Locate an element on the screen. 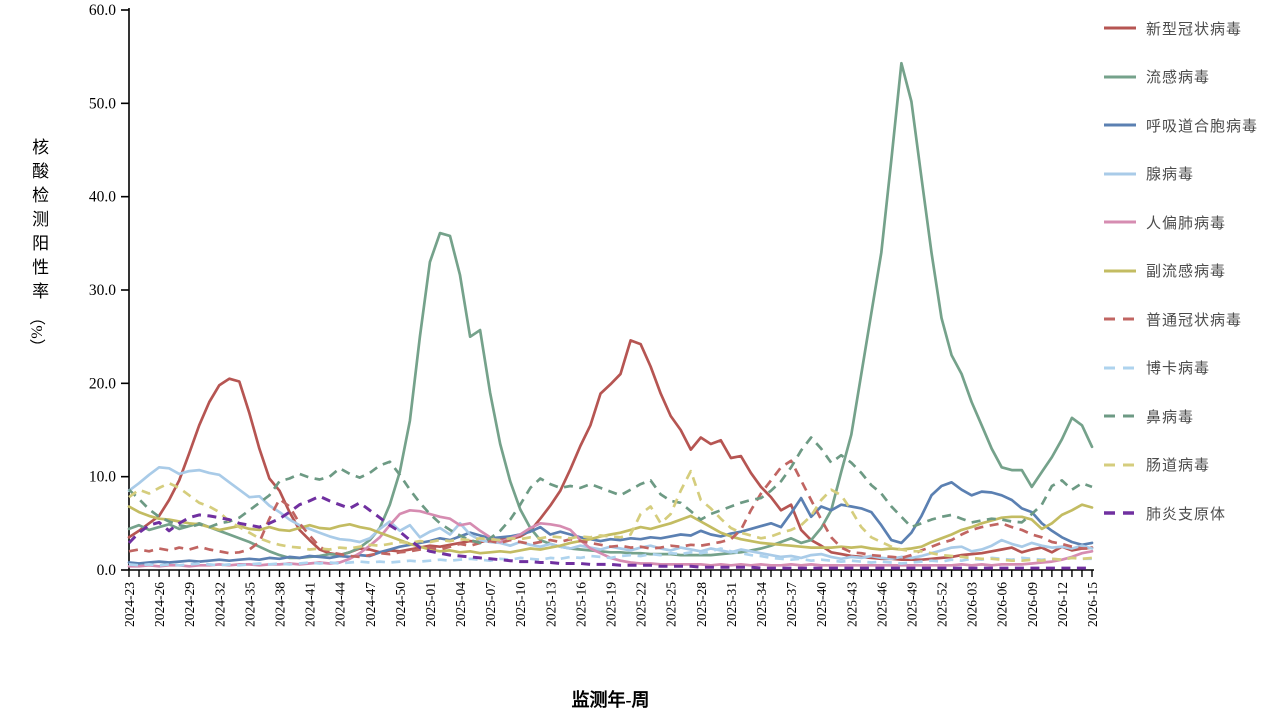  y-axis-title: 核酸检测阳性率 （%） is located at coordinates (38, 246).